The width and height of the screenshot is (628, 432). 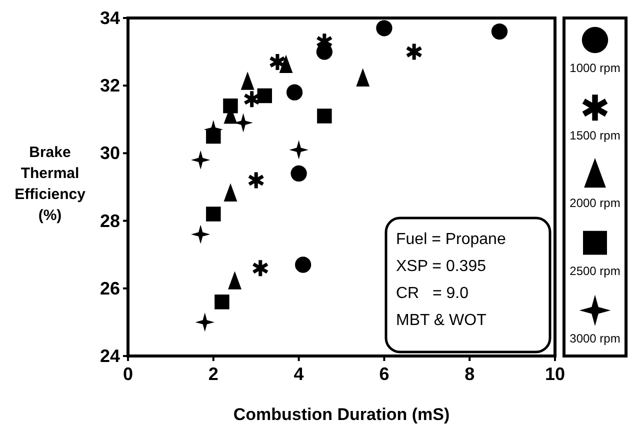 What do you see at coordinates (213, 374) in the screenshot?
I see `x-tick-label: 2` at bounding box center [213, 374].